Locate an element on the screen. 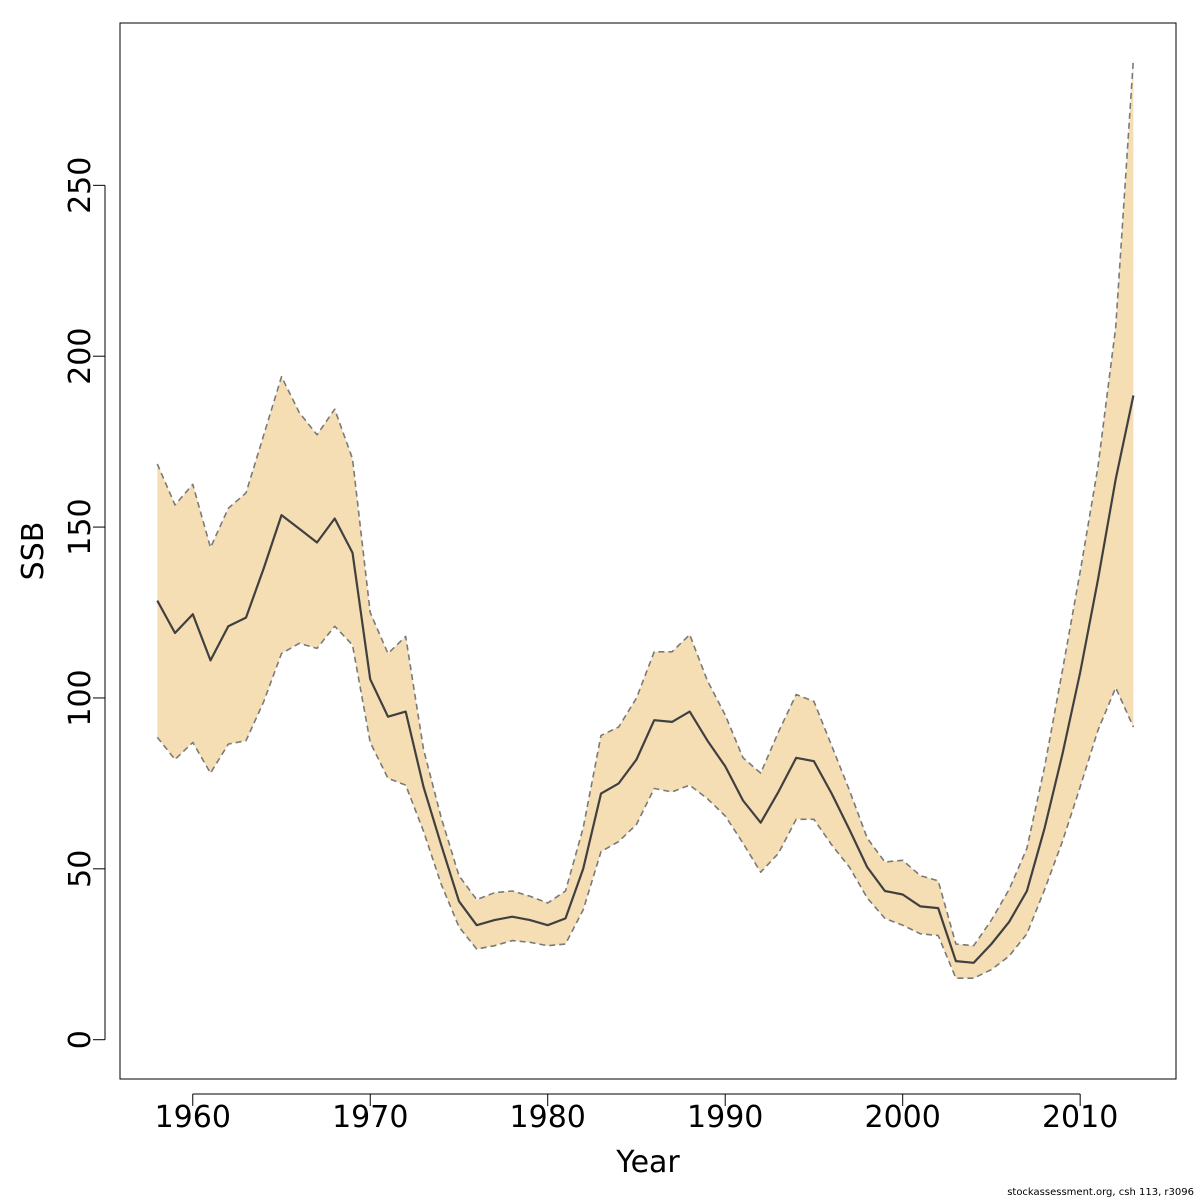 This screenshot has height=1200, width=1200. y-tick-label: 50 is located at coordinates (80, 869).